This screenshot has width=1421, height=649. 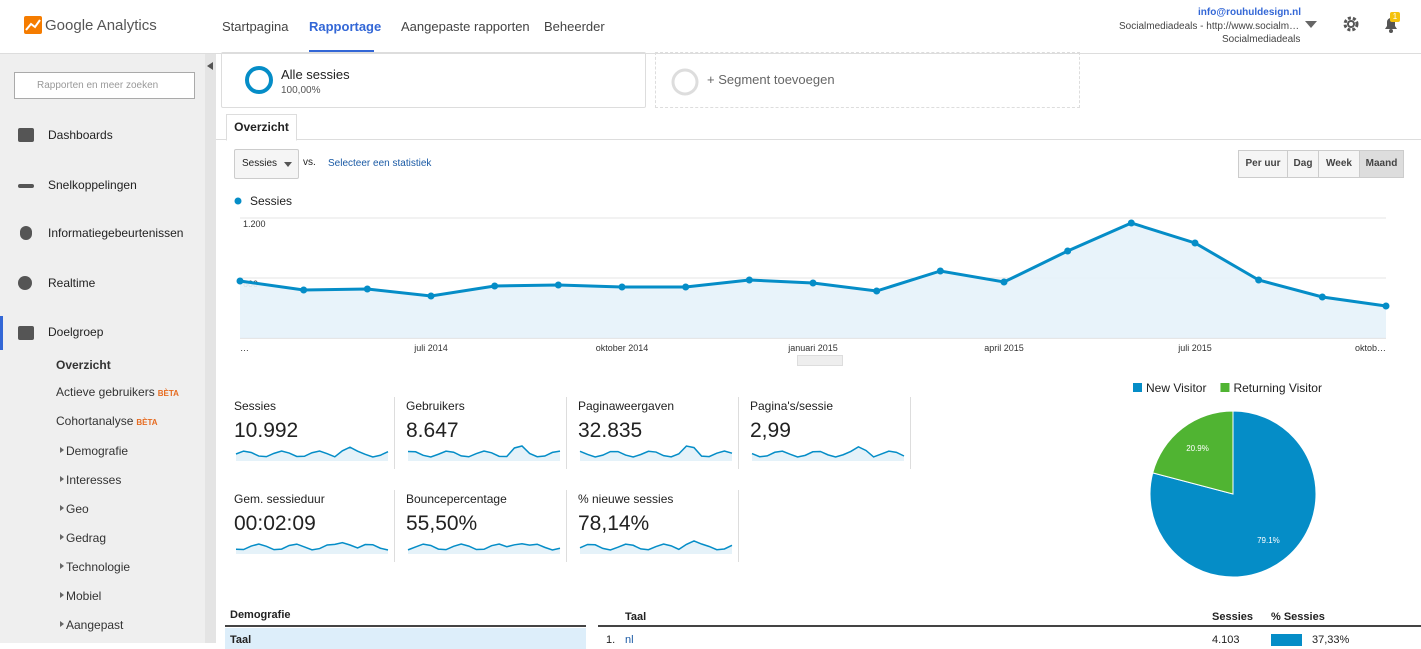 What do you see at coordinates (279, 499) in the screenshot?
I see `metric-label: Gem. sessieduur` at bounding box center [279, 499].